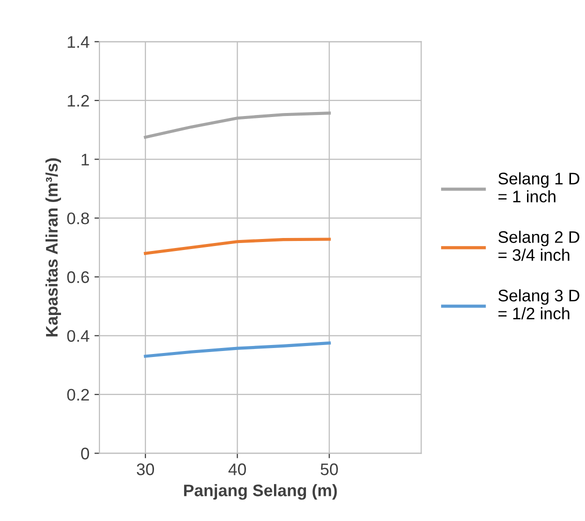 The height and width of the screenshot is (521, 585). What do you see at coordinates (78, 218) in the screenshot?
I see `y-tick-label: 0.8` at bounding box center [78, 218].